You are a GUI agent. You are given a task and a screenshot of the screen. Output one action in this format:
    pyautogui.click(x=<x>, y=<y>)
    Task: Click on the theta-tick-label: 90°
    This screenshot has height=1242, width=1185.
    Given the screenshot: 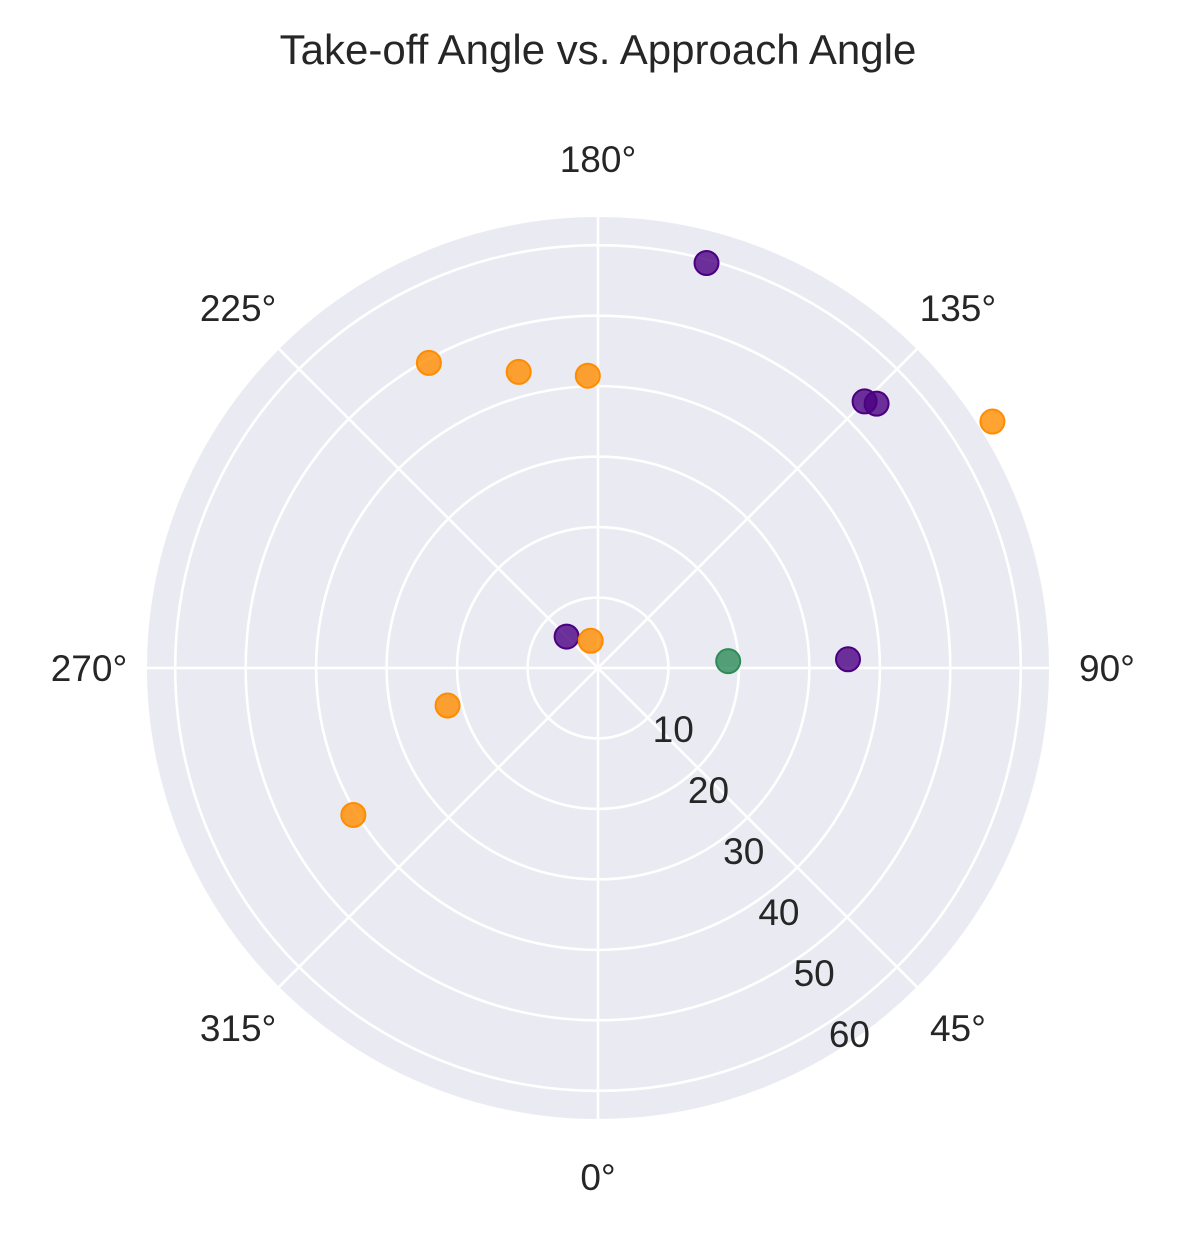 What is the action you would take?
    pyautogui.click(x=1107, y=668)
    